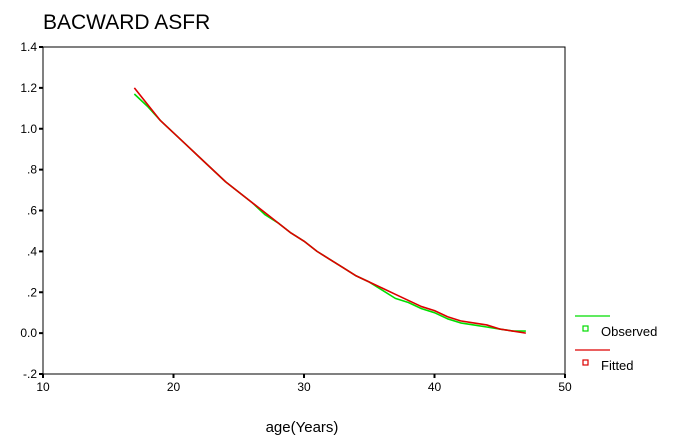 Image resolution: width=675 pixels, height=442 pixels. What do you see at coordinates (28, 47) in the screenshot?
I see `y-tick-label: 1.4` at bounding box center [28, 47].